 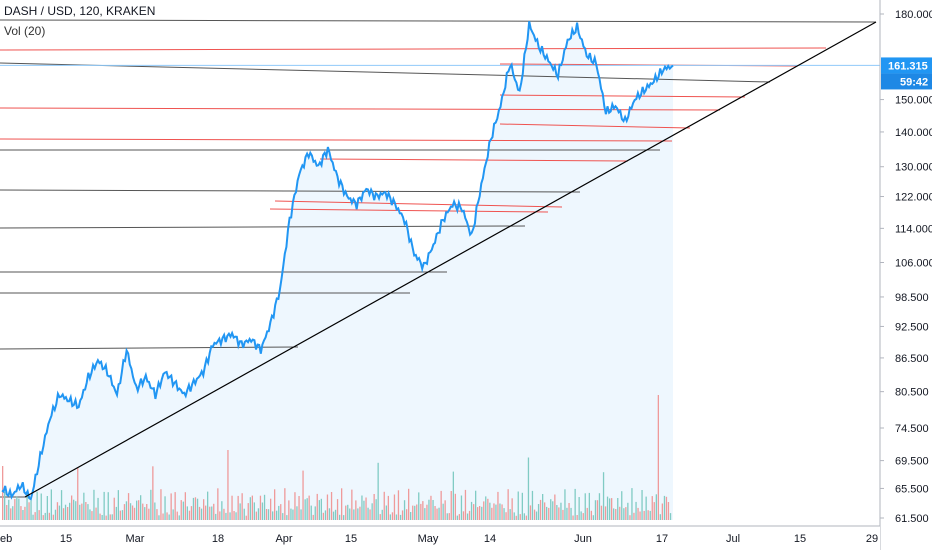 What do you see at coordinates (583, 539) in the screenshot?
I see `time-tick-label: Jun` at bounding box center [583, 539].